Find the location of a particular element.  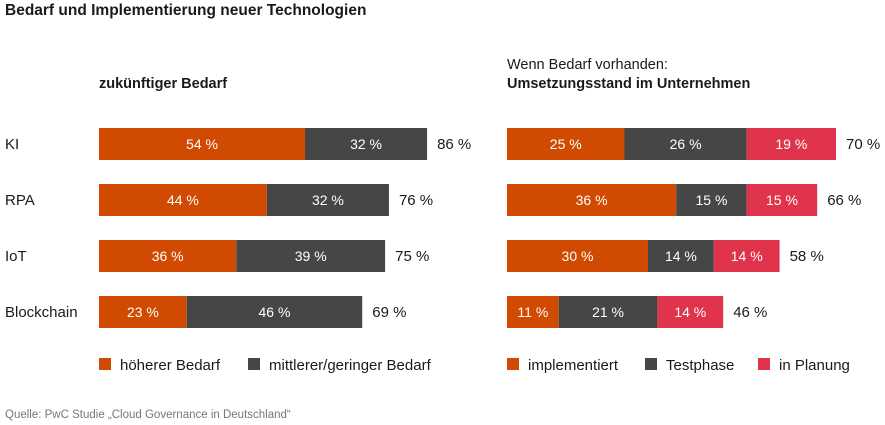

right-chart-subtitle-line2: Umsetzungsstand im Unternehmen is located at coordinates (629, 84).